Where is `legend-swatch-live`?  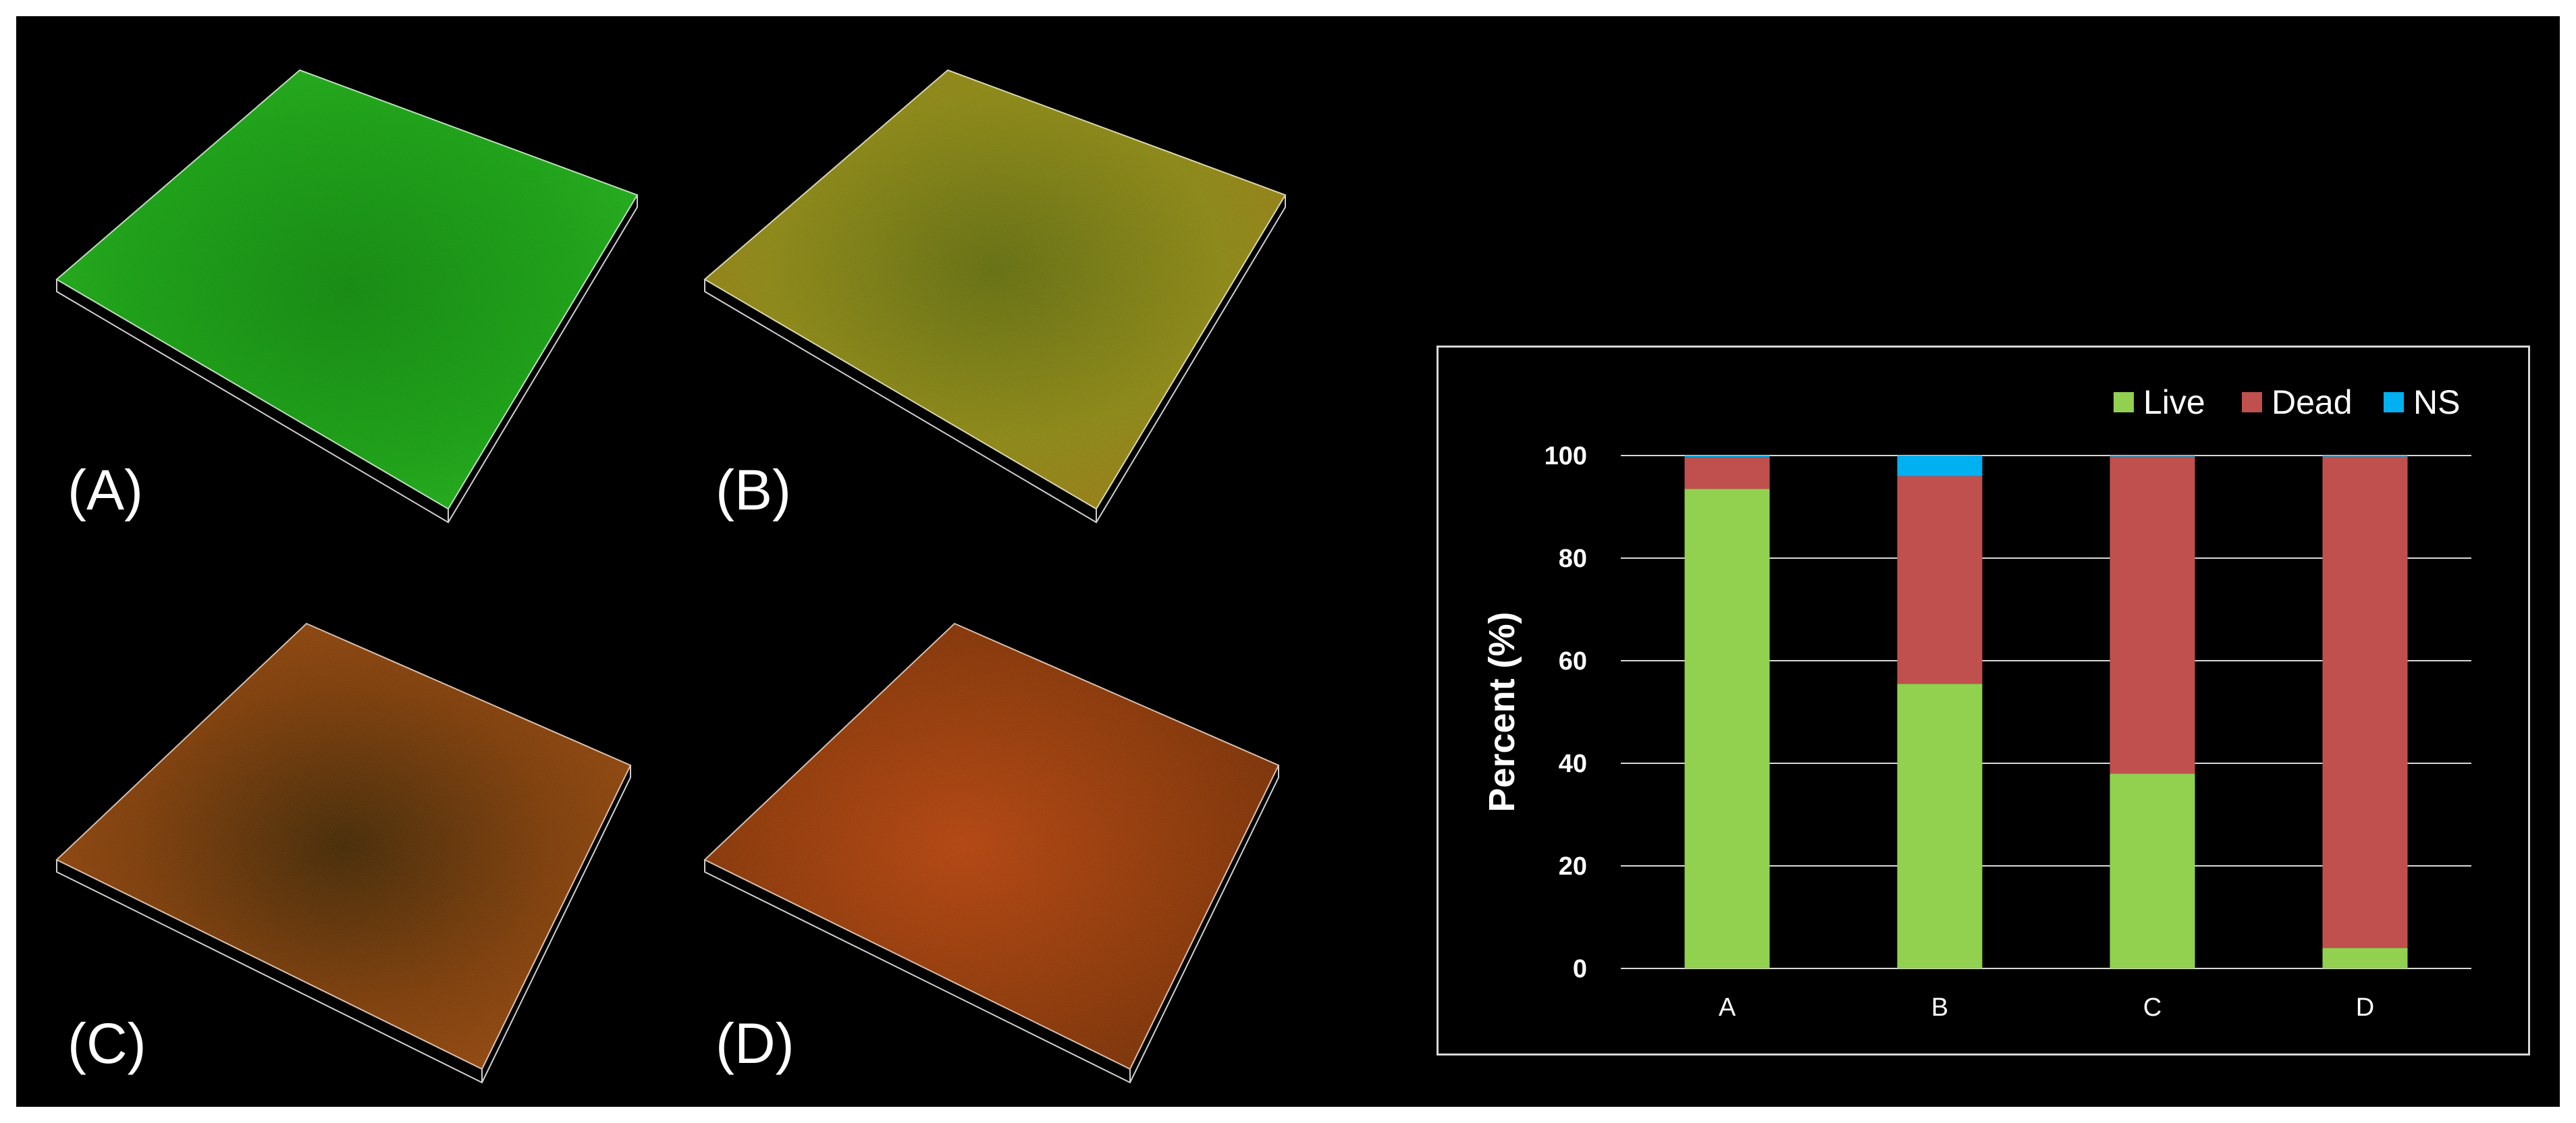 legend-swatch-live is located at coordinates (2124, 402).